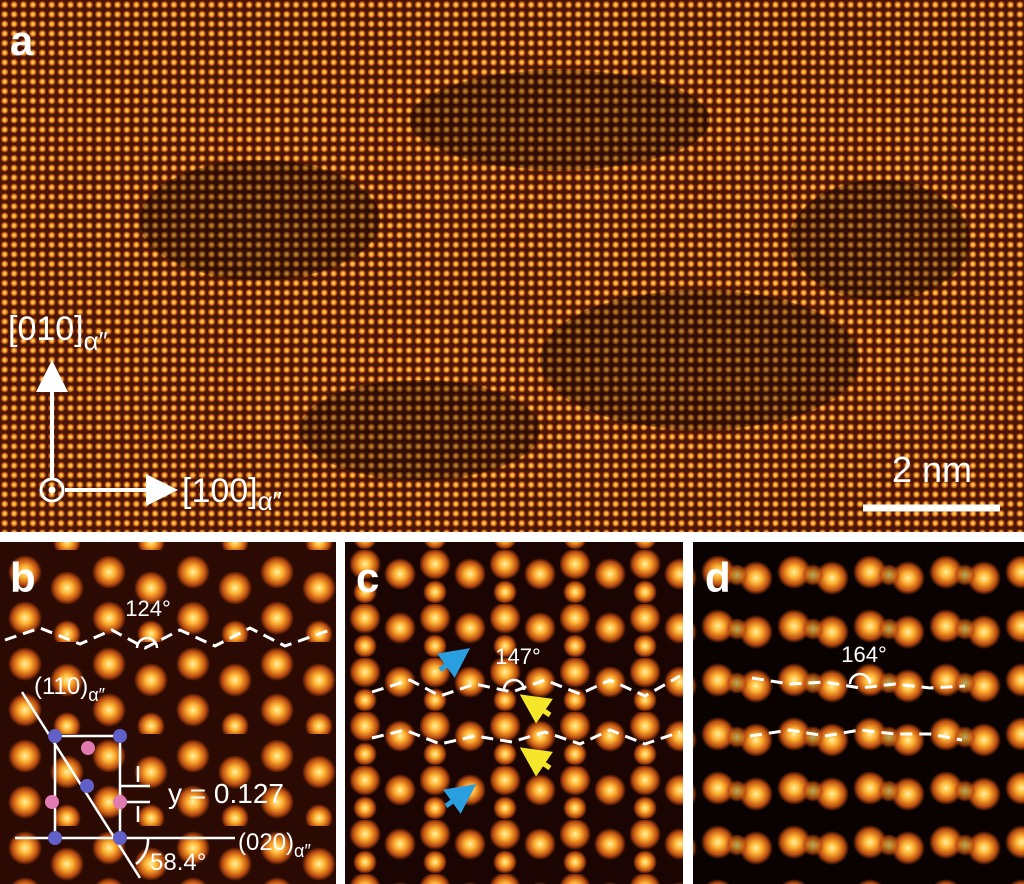 This screenshot has width=1024, height=884. What do you see at coordinates (367, 577) in the screenshot?
I see `panel-label: c` at bounding box center [367, 577].